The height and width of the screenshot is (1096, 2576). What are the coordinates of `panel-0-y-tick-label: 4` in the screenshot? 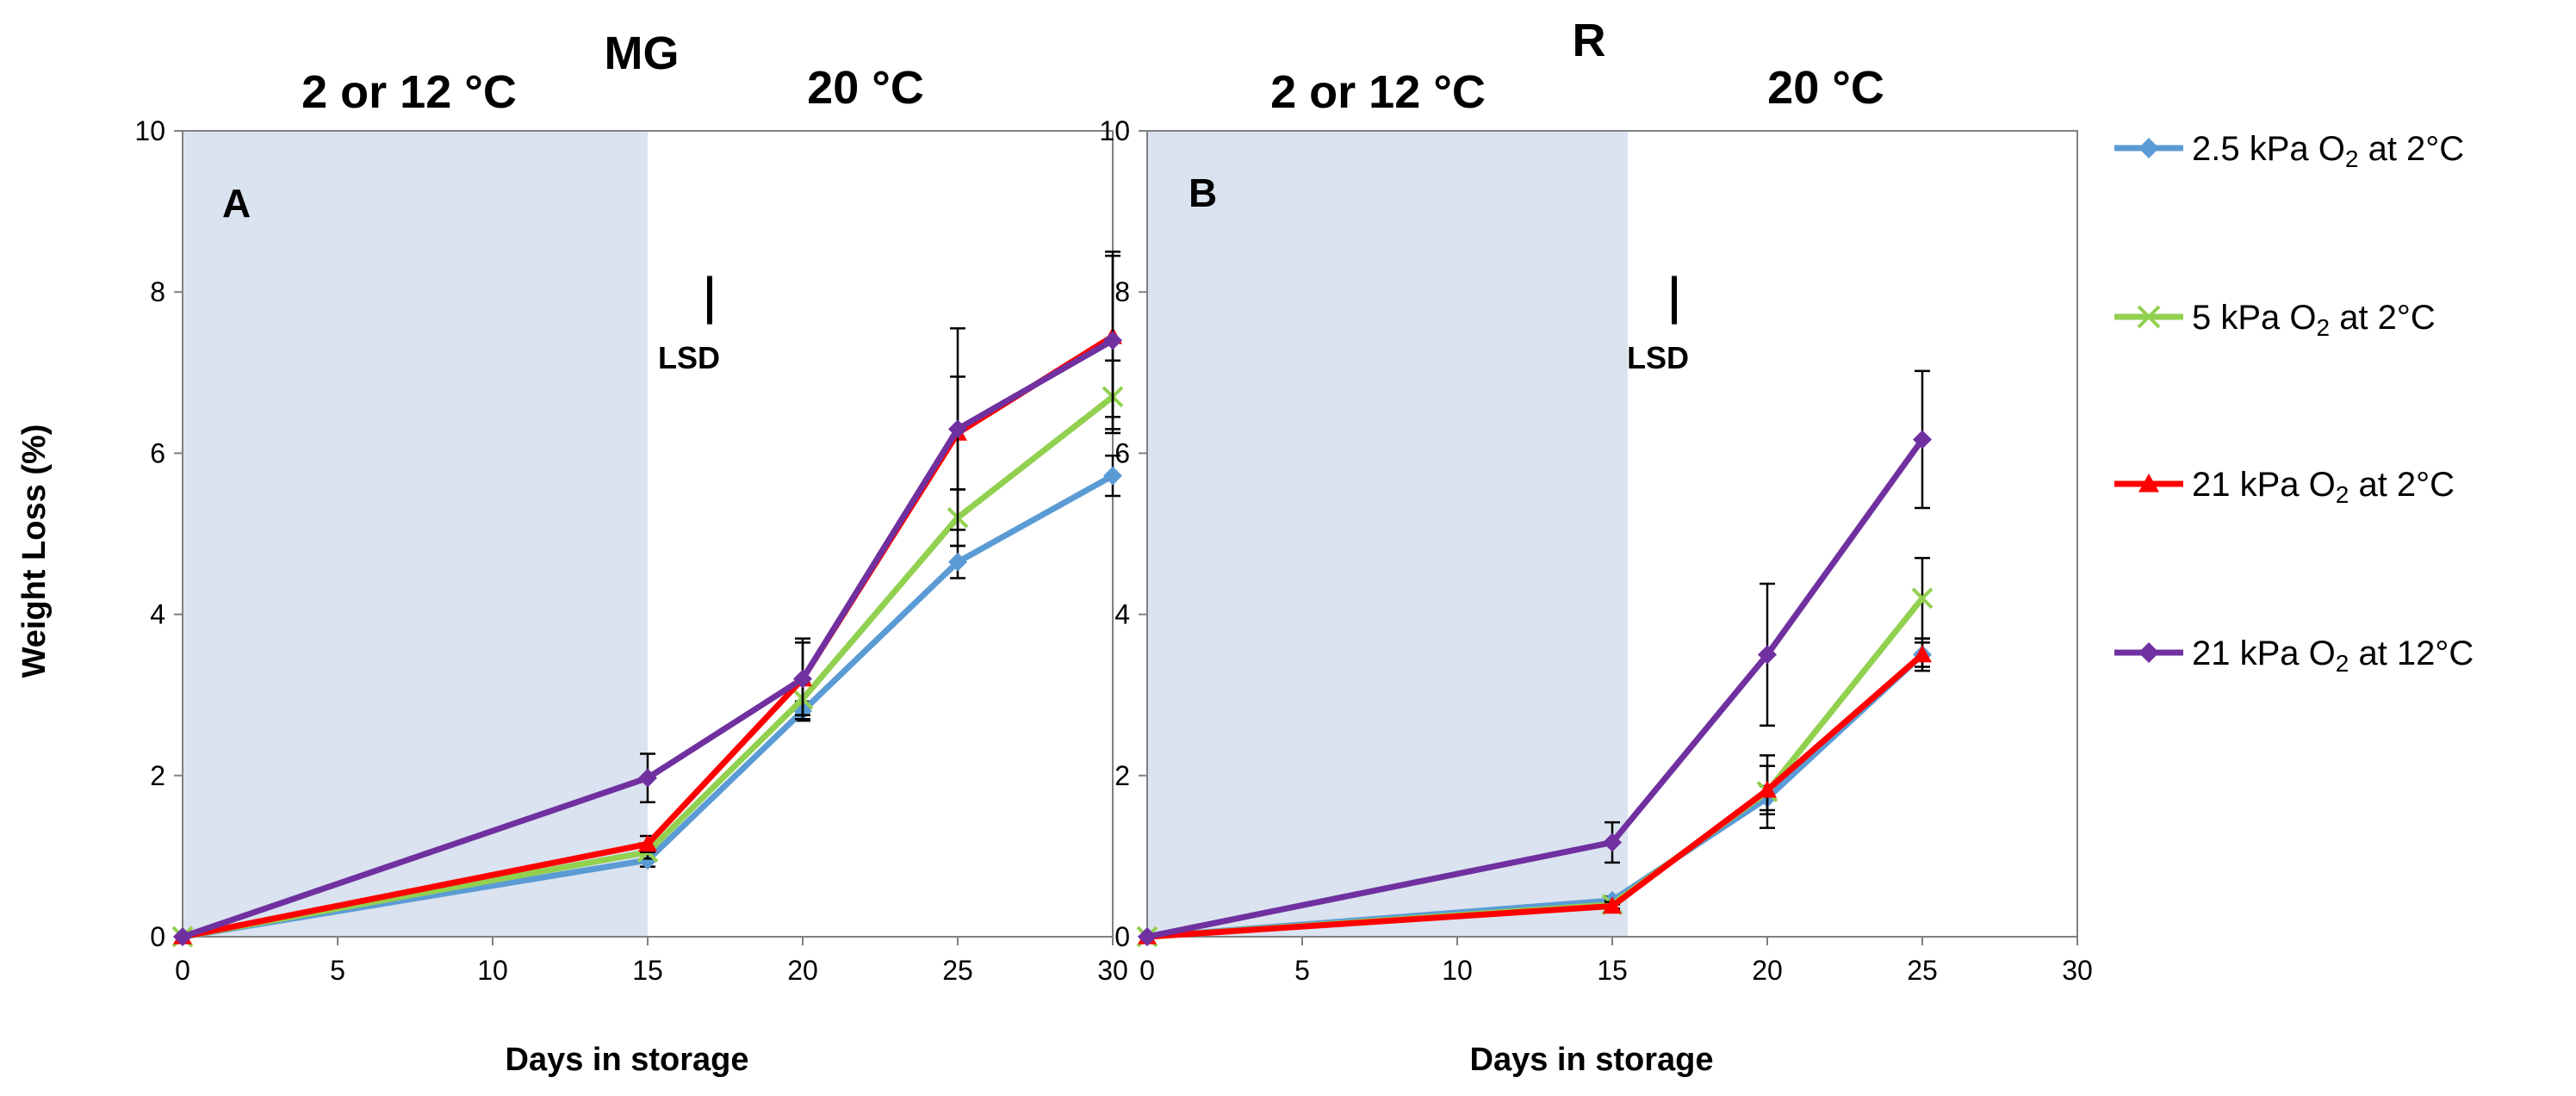 It's located at (157, 615).